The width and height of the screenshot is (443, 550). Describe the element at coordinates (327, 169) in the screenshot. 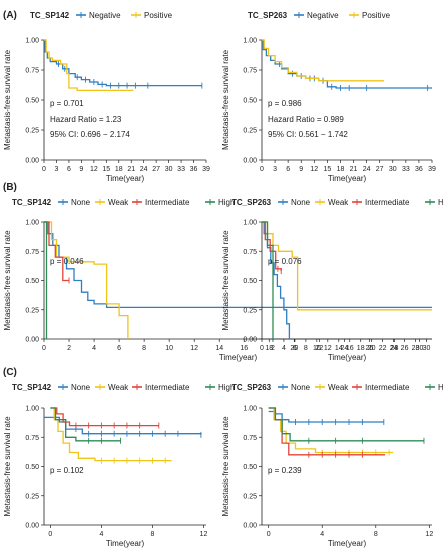

I see `x-tick-label: 15` at that location.